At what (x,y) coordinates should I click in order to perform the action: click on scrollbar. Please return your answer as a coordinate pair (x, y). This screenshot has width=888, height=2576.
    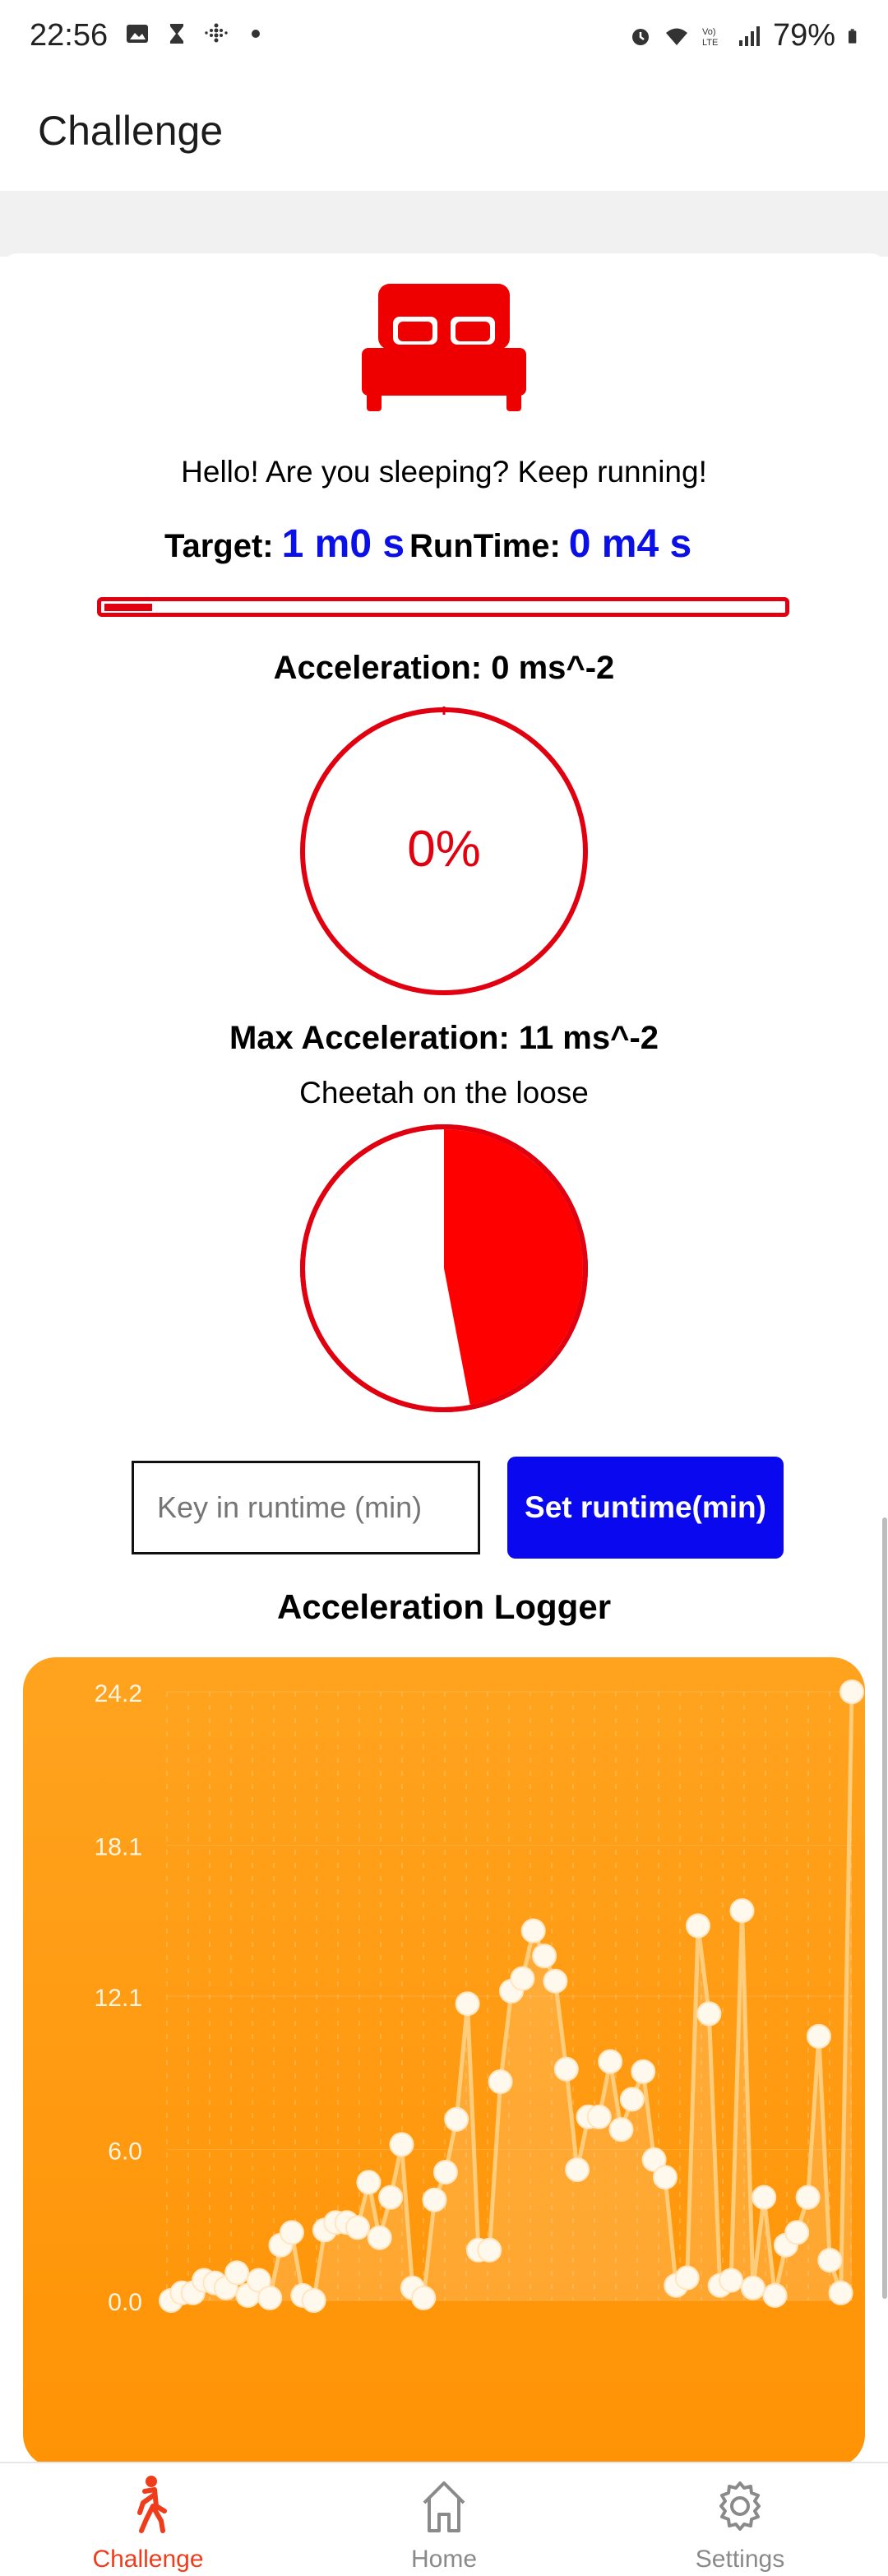
    Looking at the image, I should click on (884, 1908).